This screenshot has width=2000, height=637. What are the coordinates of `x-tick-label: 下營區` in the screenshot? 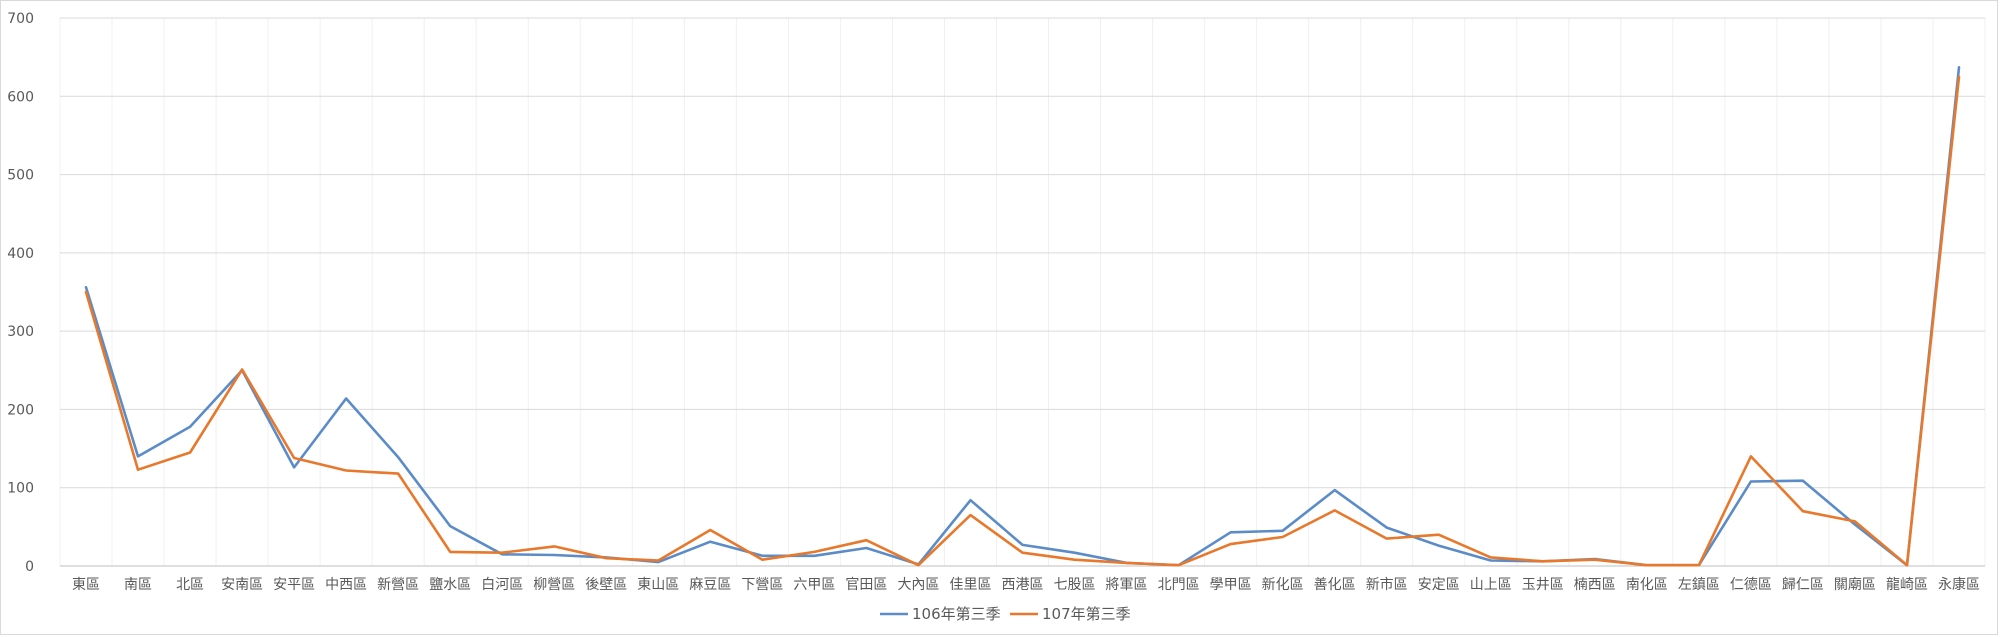 It's located at (762, 585).